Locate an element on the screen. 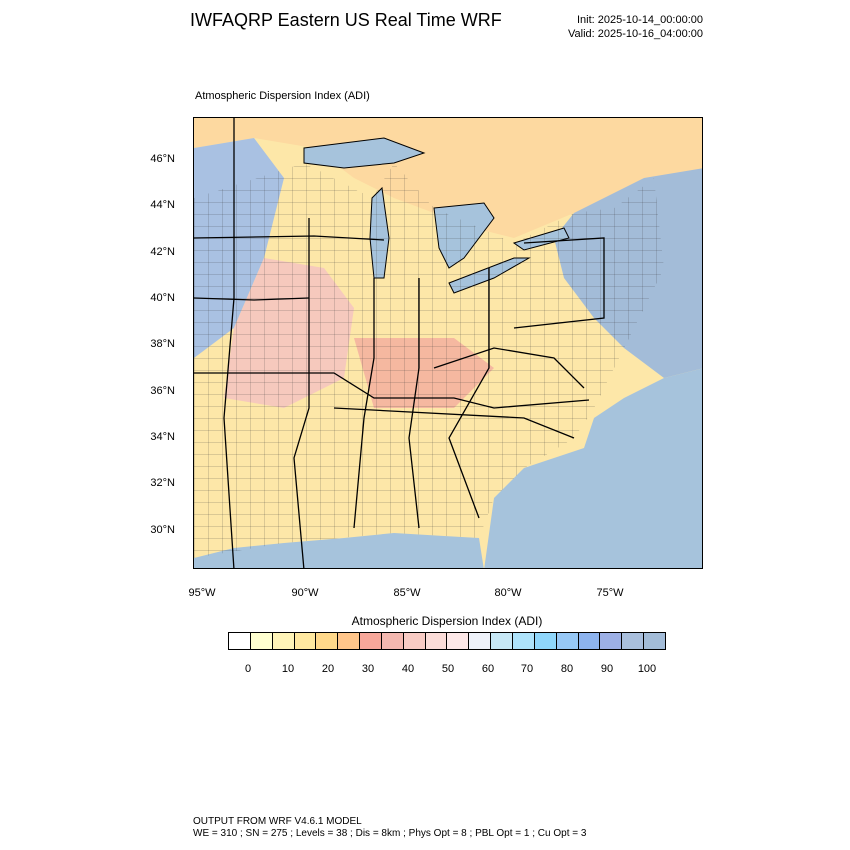  colorbar is located at coordinates (447, 641).